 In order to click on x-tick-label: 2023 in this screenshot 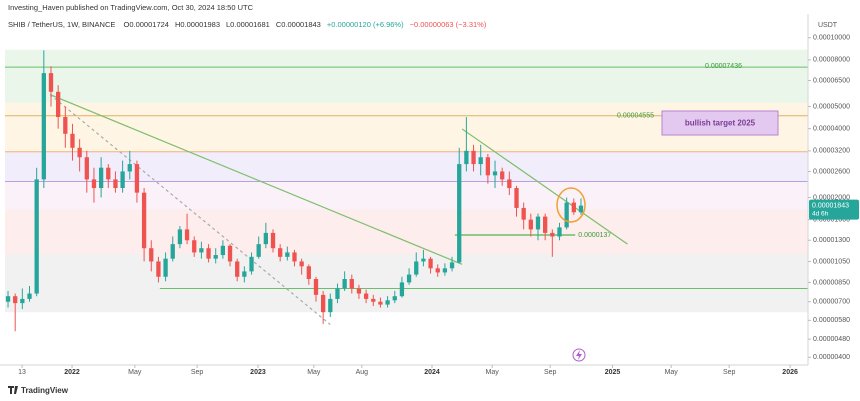, I will do `click(258, 372)`.